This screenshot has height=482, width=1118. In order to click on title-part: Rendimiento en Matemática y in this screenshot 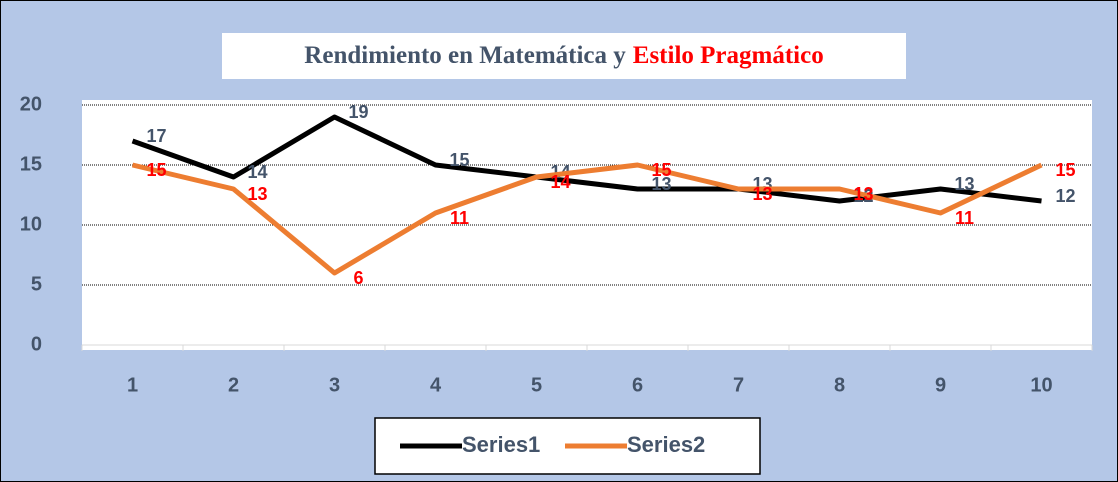, I will do `click(465, 55)`.